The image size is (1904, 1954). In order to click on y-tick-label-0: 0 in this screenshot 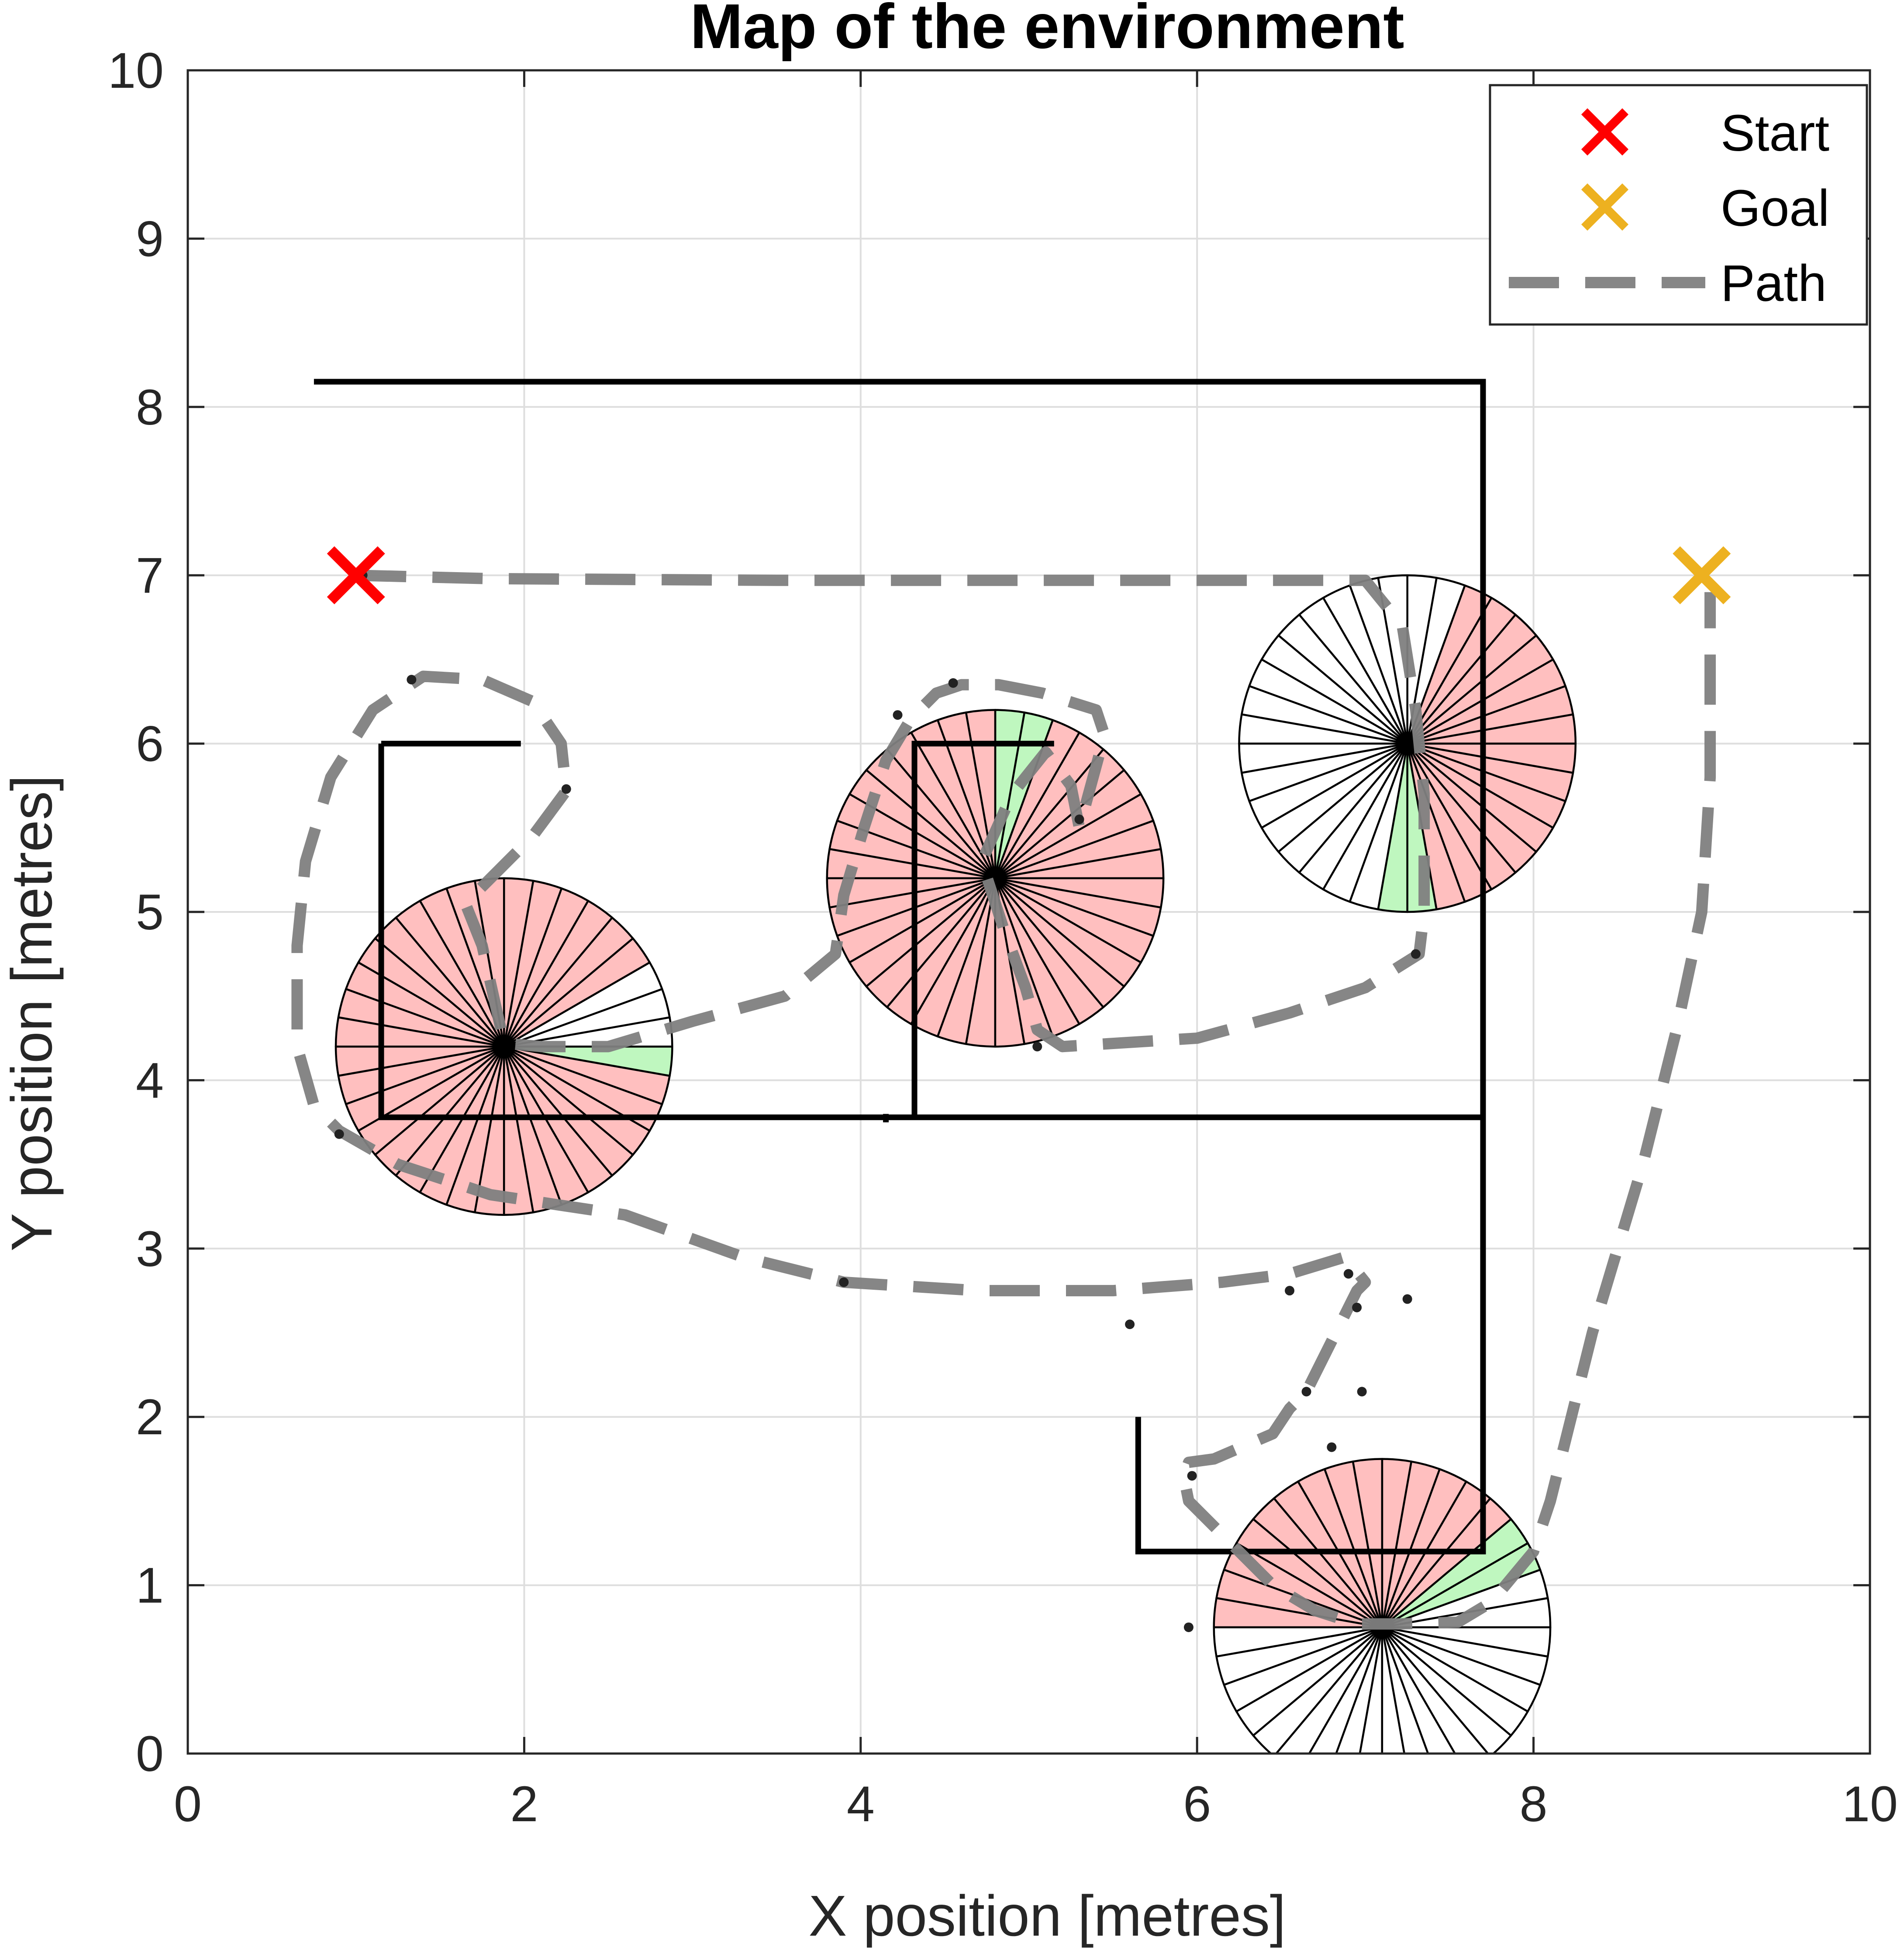, I will do `click(150, 1754)`.